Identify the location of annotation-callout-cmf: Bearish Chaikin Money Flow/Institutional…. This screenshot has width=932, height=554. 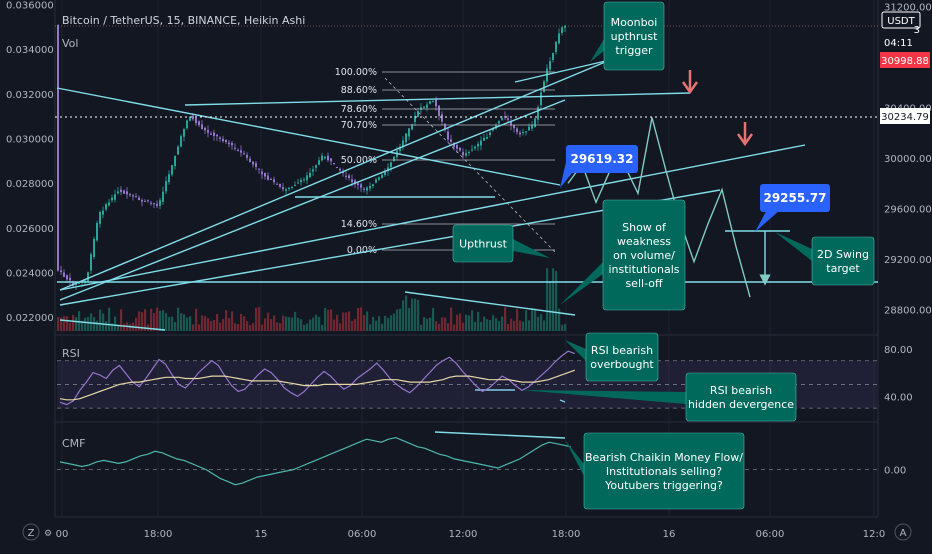
(655, 471).